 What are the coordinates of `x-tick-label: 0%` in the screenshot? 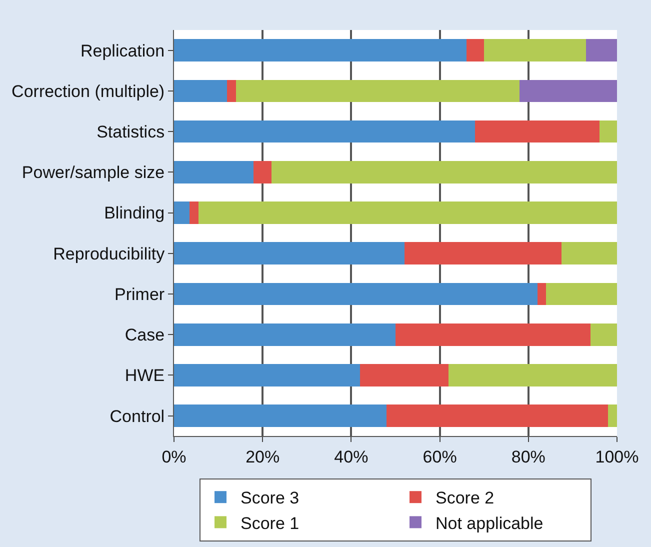 It's located at (174, 457).